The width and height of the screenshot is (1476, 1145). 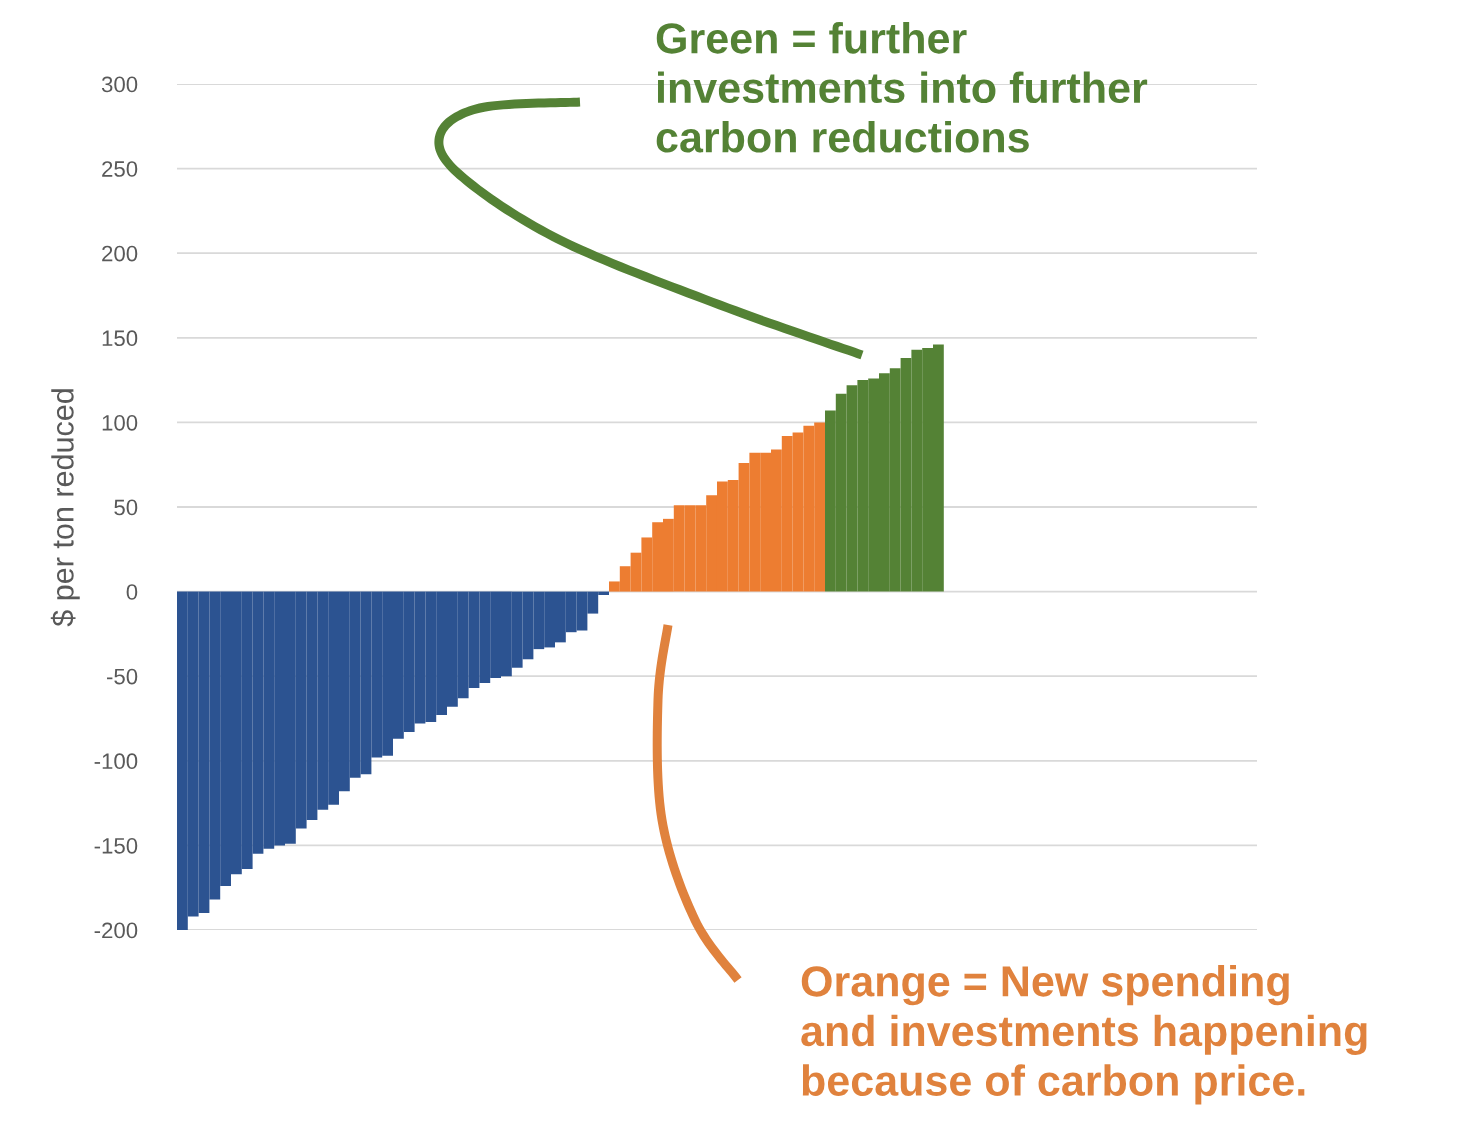 What do you see at coordinates (1084, 1035) in the screenshot?
I see `text: Orange = New spending and investments happening because of carbon price.` at bounding box center [1084, 1035].